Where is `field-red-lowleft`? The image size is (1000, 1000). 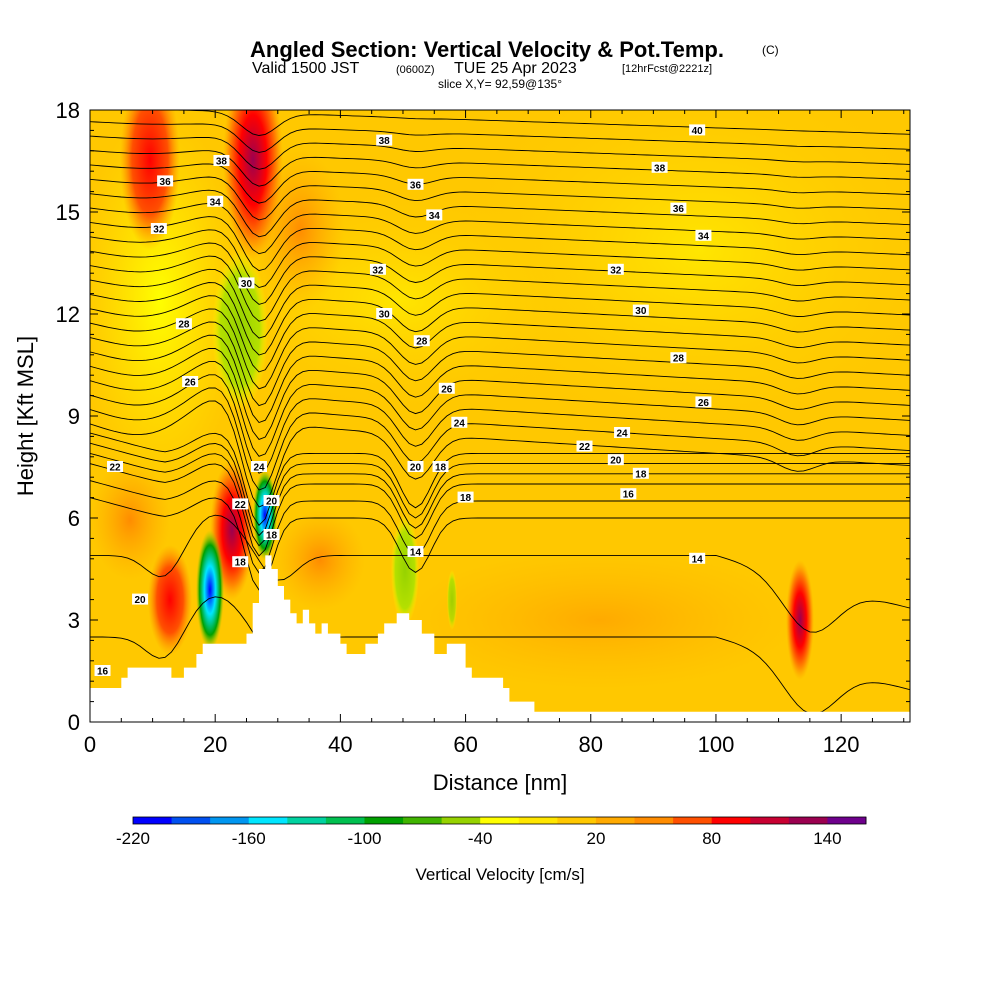
field-red-lowleft is located at coordinates (170, 600).